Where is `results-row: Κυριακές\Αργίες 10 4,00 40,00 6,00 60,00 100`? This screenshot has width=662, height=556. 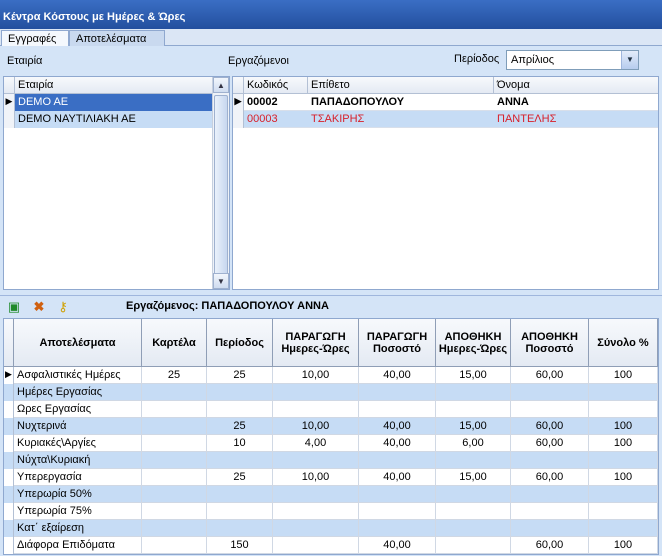 results-row: Κυριακές\Αργίες 10 4,00 40,00 6,00 60,00 100 is located at coordinates (331, 443).